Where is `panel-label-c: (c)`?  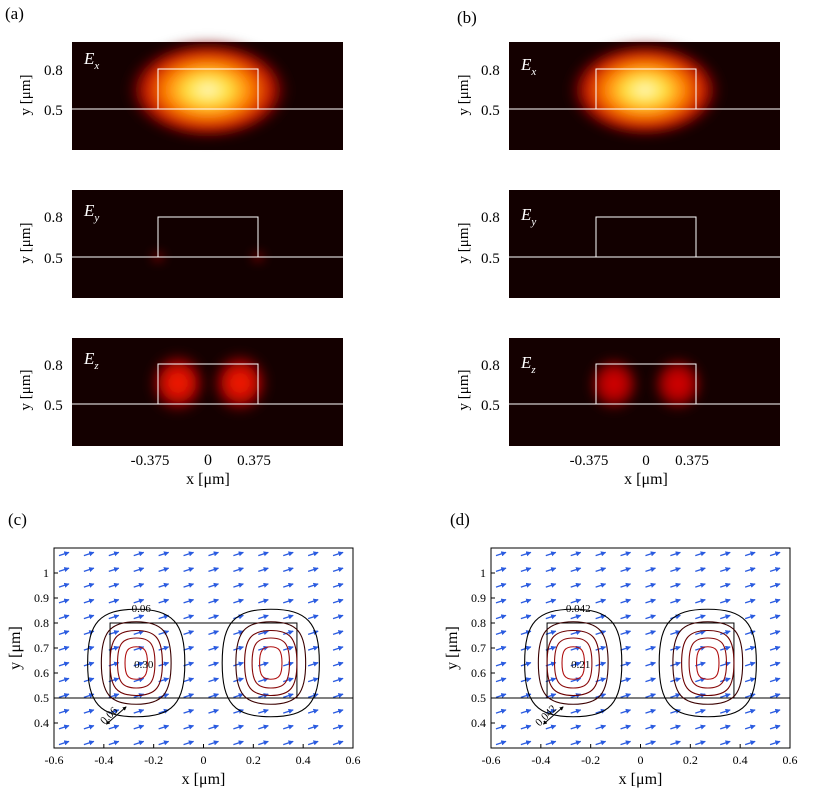
panel-label-c: (c) is located at coordinates (17, 519).